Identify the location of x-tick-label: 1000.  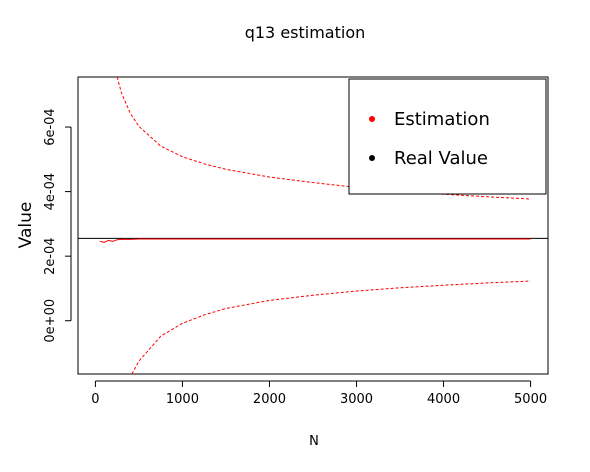
(182, 399).